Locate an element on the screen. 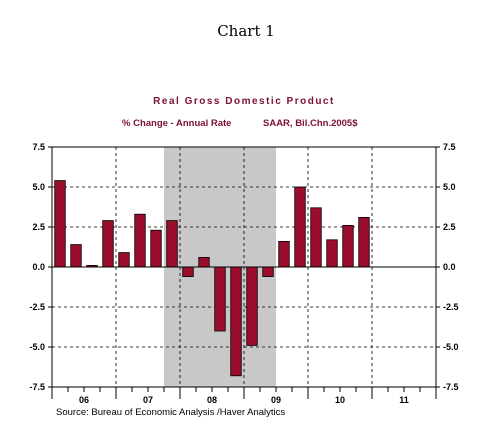  y-tick-label-left: -5.0 is located at coordinates (37, 347).